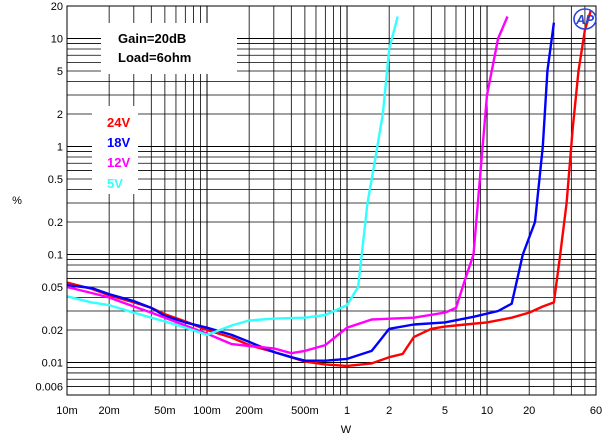  I want to click on x-tick-label: 200m, so click(249, 411).